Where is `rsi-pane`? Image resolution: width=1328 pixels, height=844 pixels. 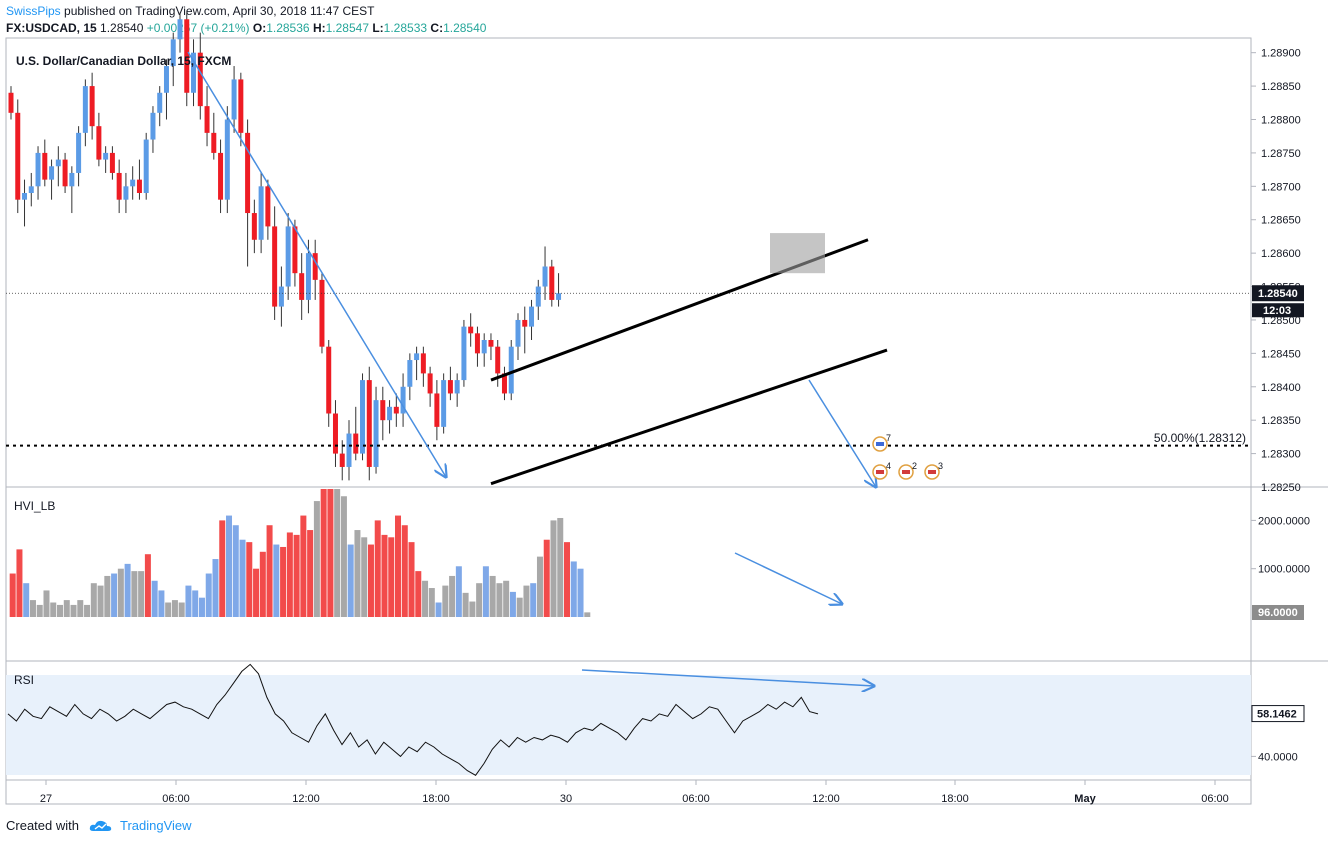 rsi-pane is located at coordinates (413, 719).